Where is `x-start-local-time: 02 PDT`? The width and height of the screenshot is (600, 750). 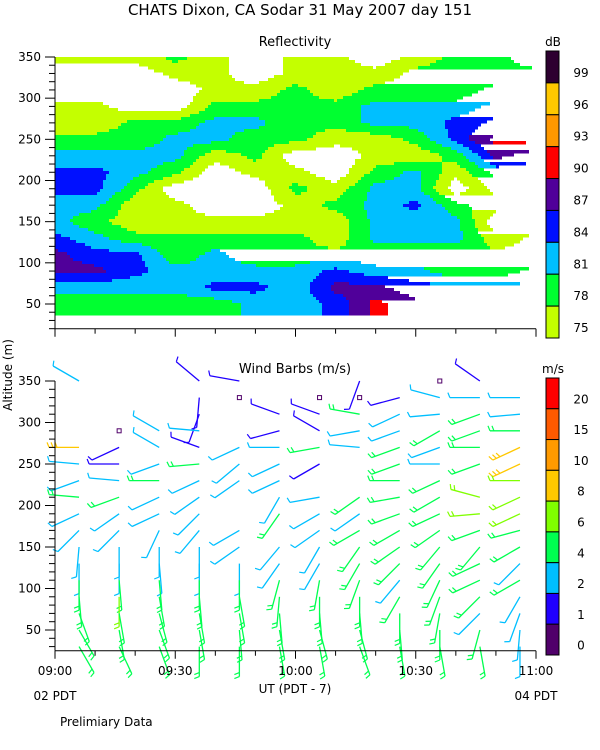 x-start-local-time: 02 PDT is located at coordinates (56, 696).